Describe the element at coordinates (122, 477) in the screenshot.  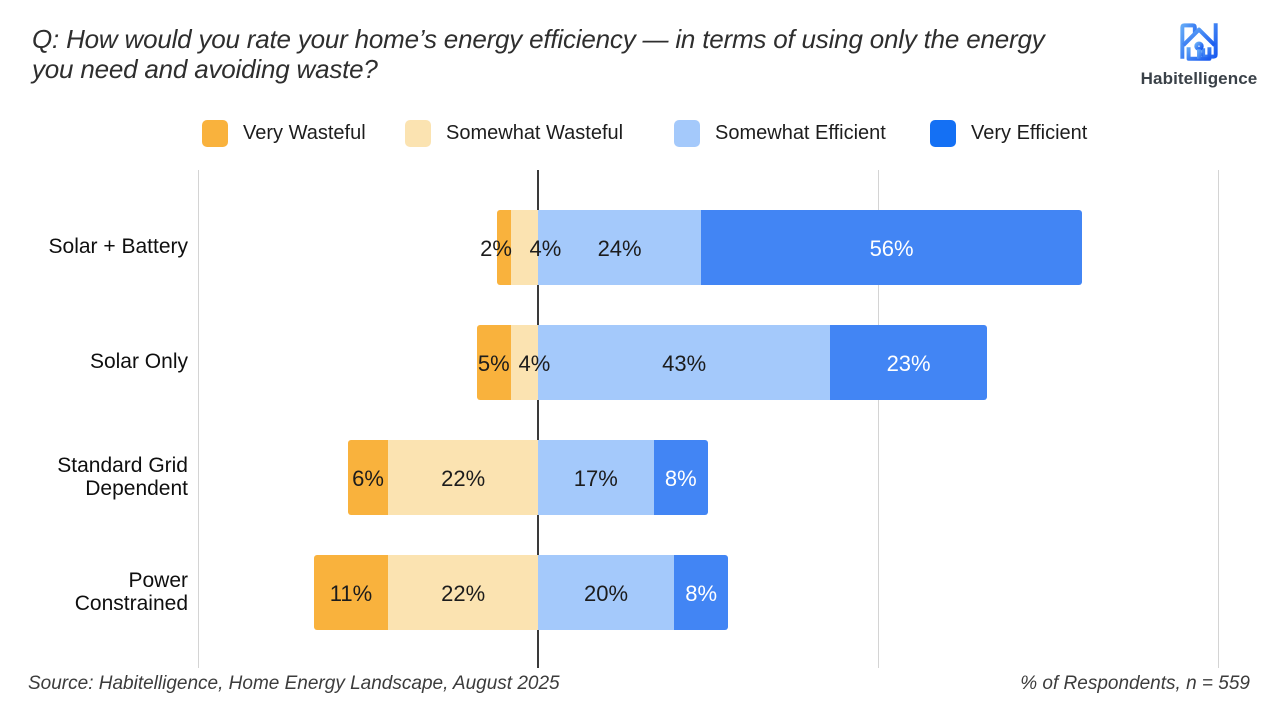
I see `category-label: Standard Grid Dependent` at that location.